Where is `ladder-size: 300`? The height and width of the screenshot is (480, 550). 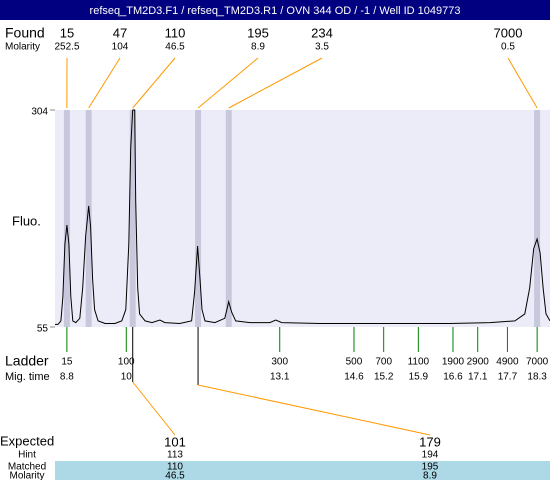 ladder-size: 300 is located at coordinates (279, 362).